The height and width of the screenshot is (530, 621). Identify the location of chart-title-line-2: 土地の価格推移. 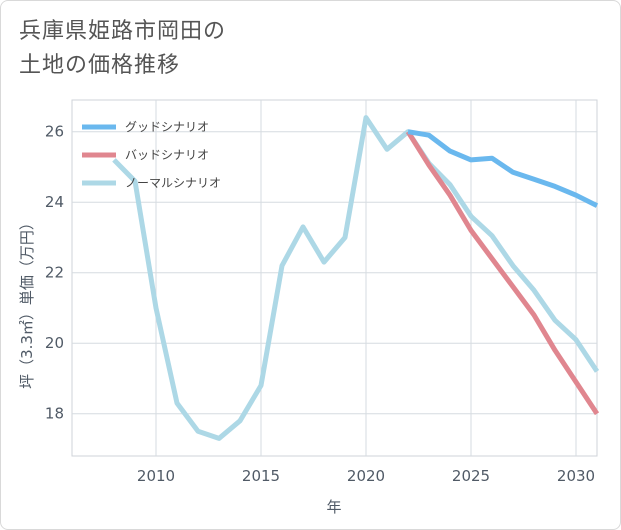
(100, 65).